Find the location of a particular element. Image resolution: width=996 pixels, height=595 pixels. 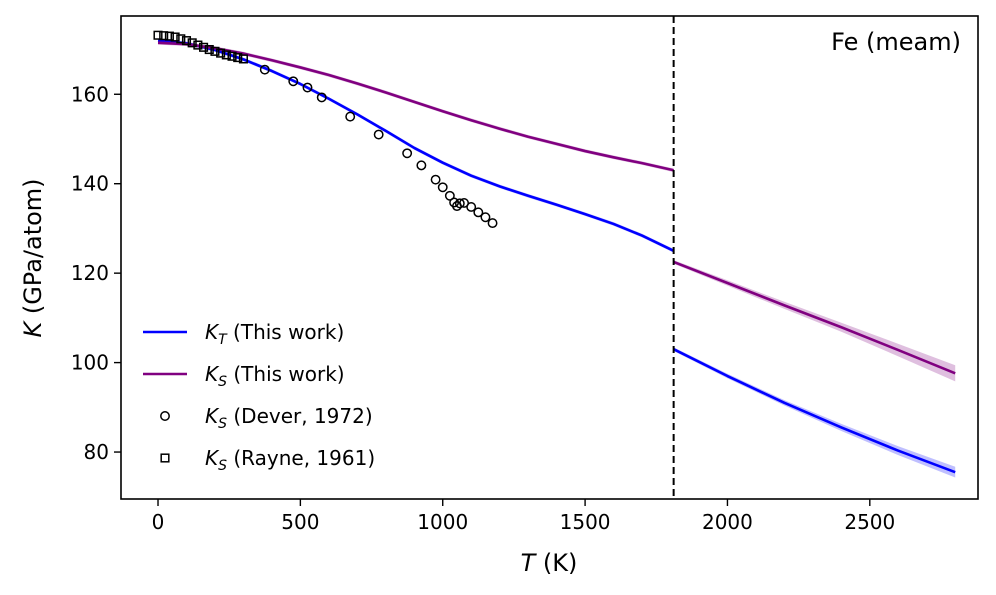

legend-label: KS (Rayne, 1961) is located at coordinates (290, 460).